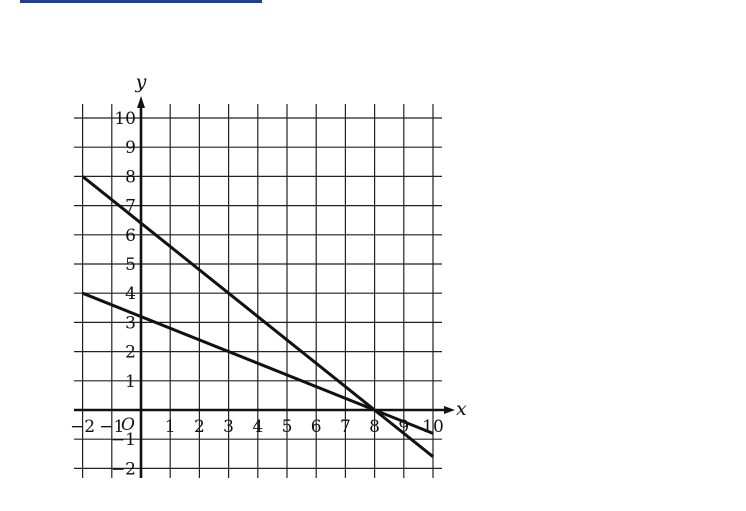  Describe the element at coordinates (433, 427) in the screenshot. I see `x-tick-label: 10` at that location.